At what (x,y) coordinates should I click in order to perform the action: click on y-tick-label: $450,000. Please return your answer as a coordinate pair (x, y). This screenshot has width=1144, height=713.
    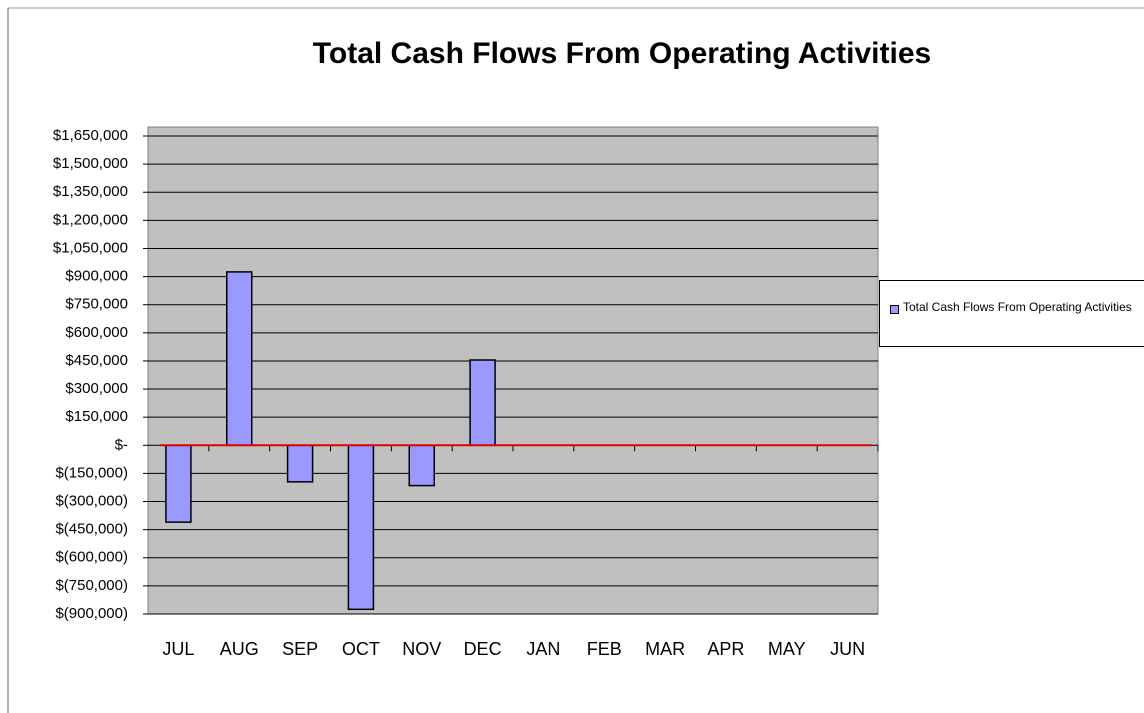
    Looking at the image, I should click on (96, 360).